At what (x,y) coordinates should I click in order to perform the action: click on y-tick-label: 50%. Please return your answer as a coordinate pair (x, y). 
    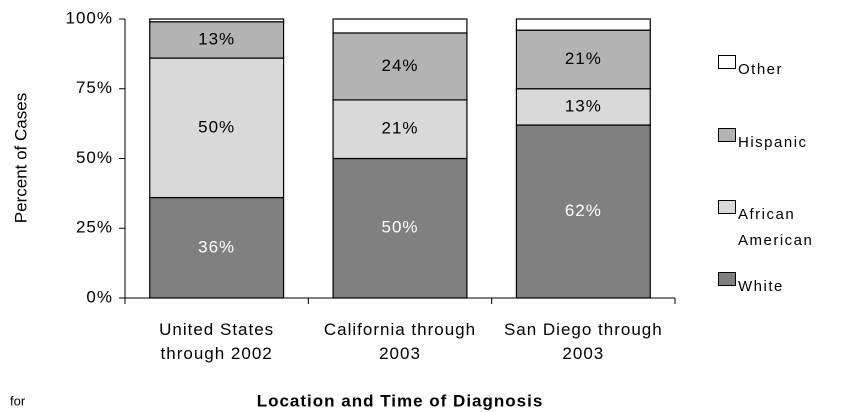
    Looking at the image, I should click on (94, 157).